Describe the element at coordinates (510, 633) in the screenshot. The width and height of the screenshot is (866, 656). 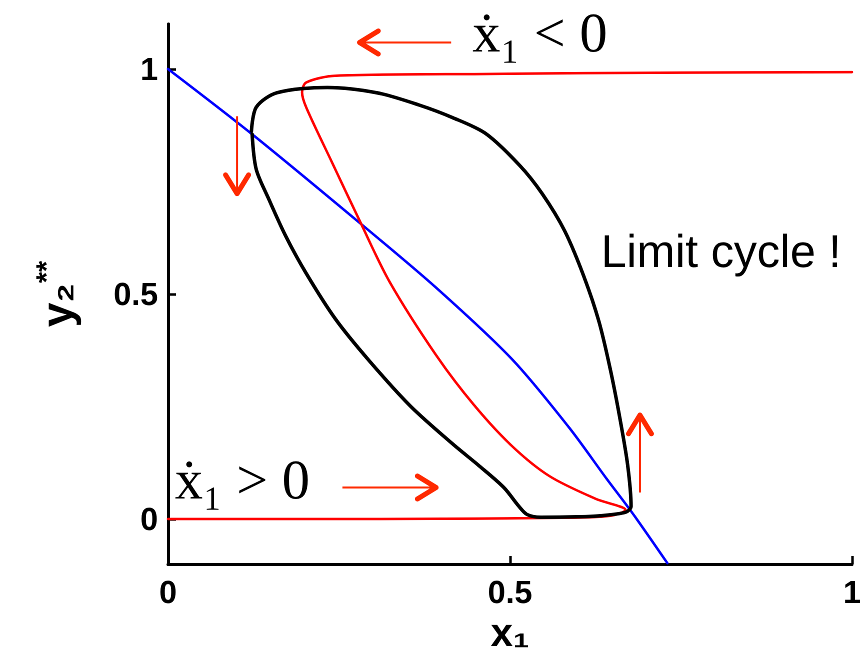
I see `x-axis-title: x₁` at that location.